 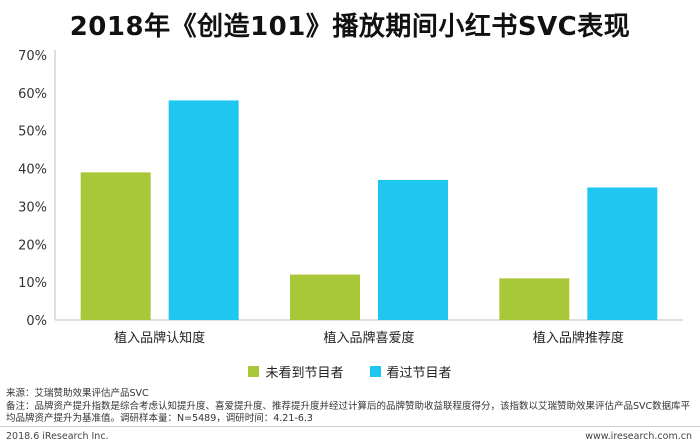 I want to click on y-tick-label: 60%, so click(x=32, y=94).